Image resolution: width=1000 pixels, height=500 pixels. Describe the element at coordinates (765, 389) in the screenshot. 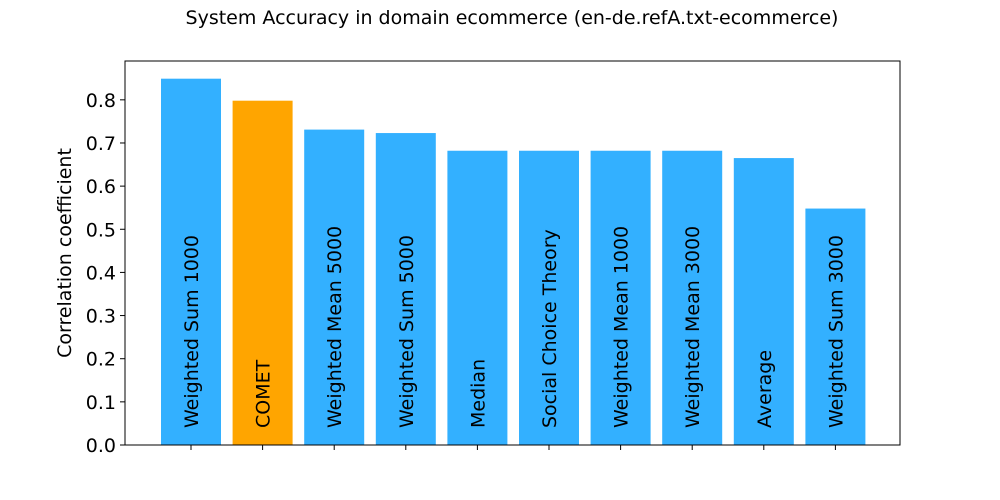

I see `bar-label-average: Average` at that location.